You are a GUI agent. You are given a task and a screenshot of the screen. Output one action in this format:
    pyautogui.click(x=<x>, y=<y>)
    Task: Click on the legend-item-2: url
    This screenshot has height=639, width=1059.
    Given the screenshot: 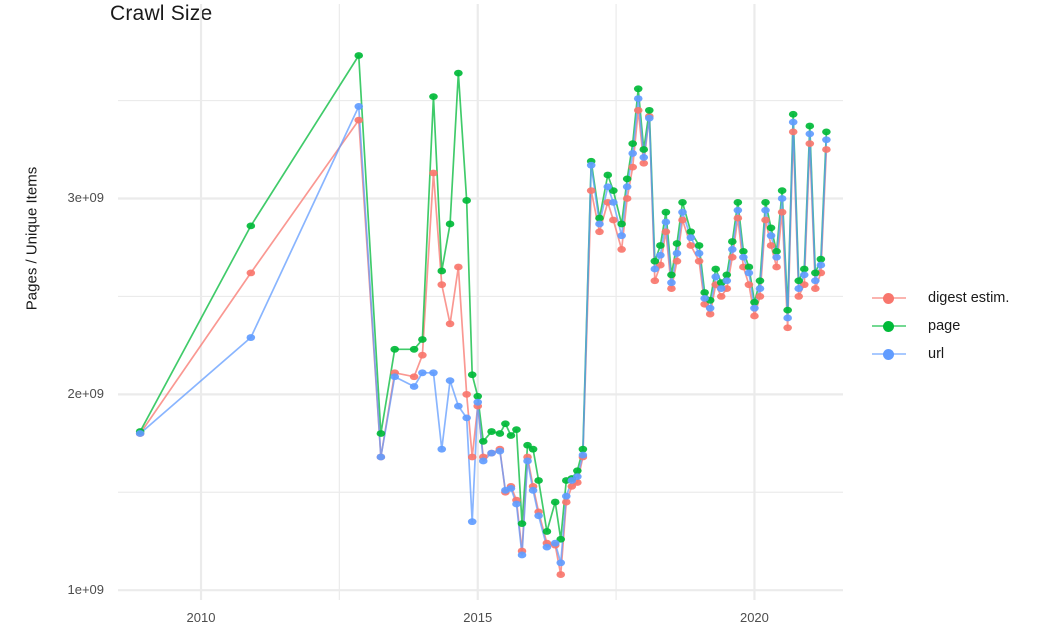 What is the action you would take?
    pyautogui.click(x=964, y=354)
    